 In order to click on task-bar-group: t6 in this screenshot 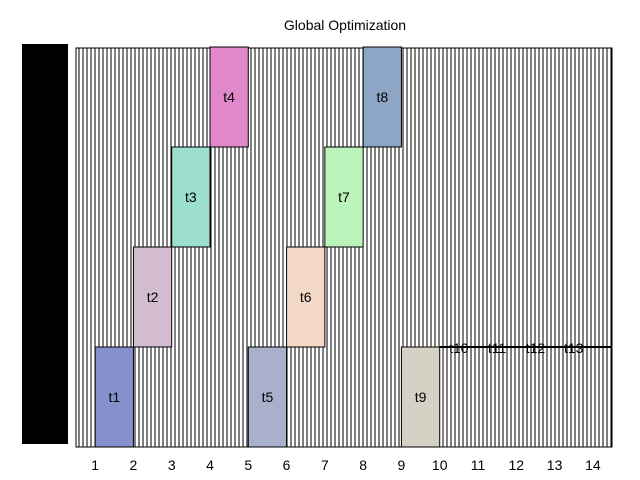, I will do `click(306, 297)`.